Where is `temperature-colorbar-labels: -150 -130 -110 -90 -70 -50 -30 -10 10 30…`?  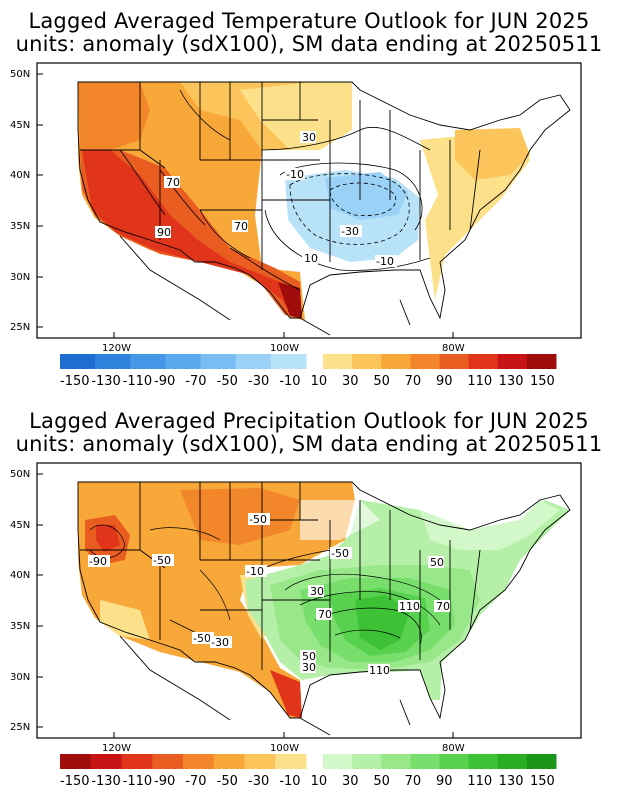
temperature-colorbar-labels: -150 -130 -110 -90 -70 -50 -30 -10 10 30… is located at coordinates (307, 381).